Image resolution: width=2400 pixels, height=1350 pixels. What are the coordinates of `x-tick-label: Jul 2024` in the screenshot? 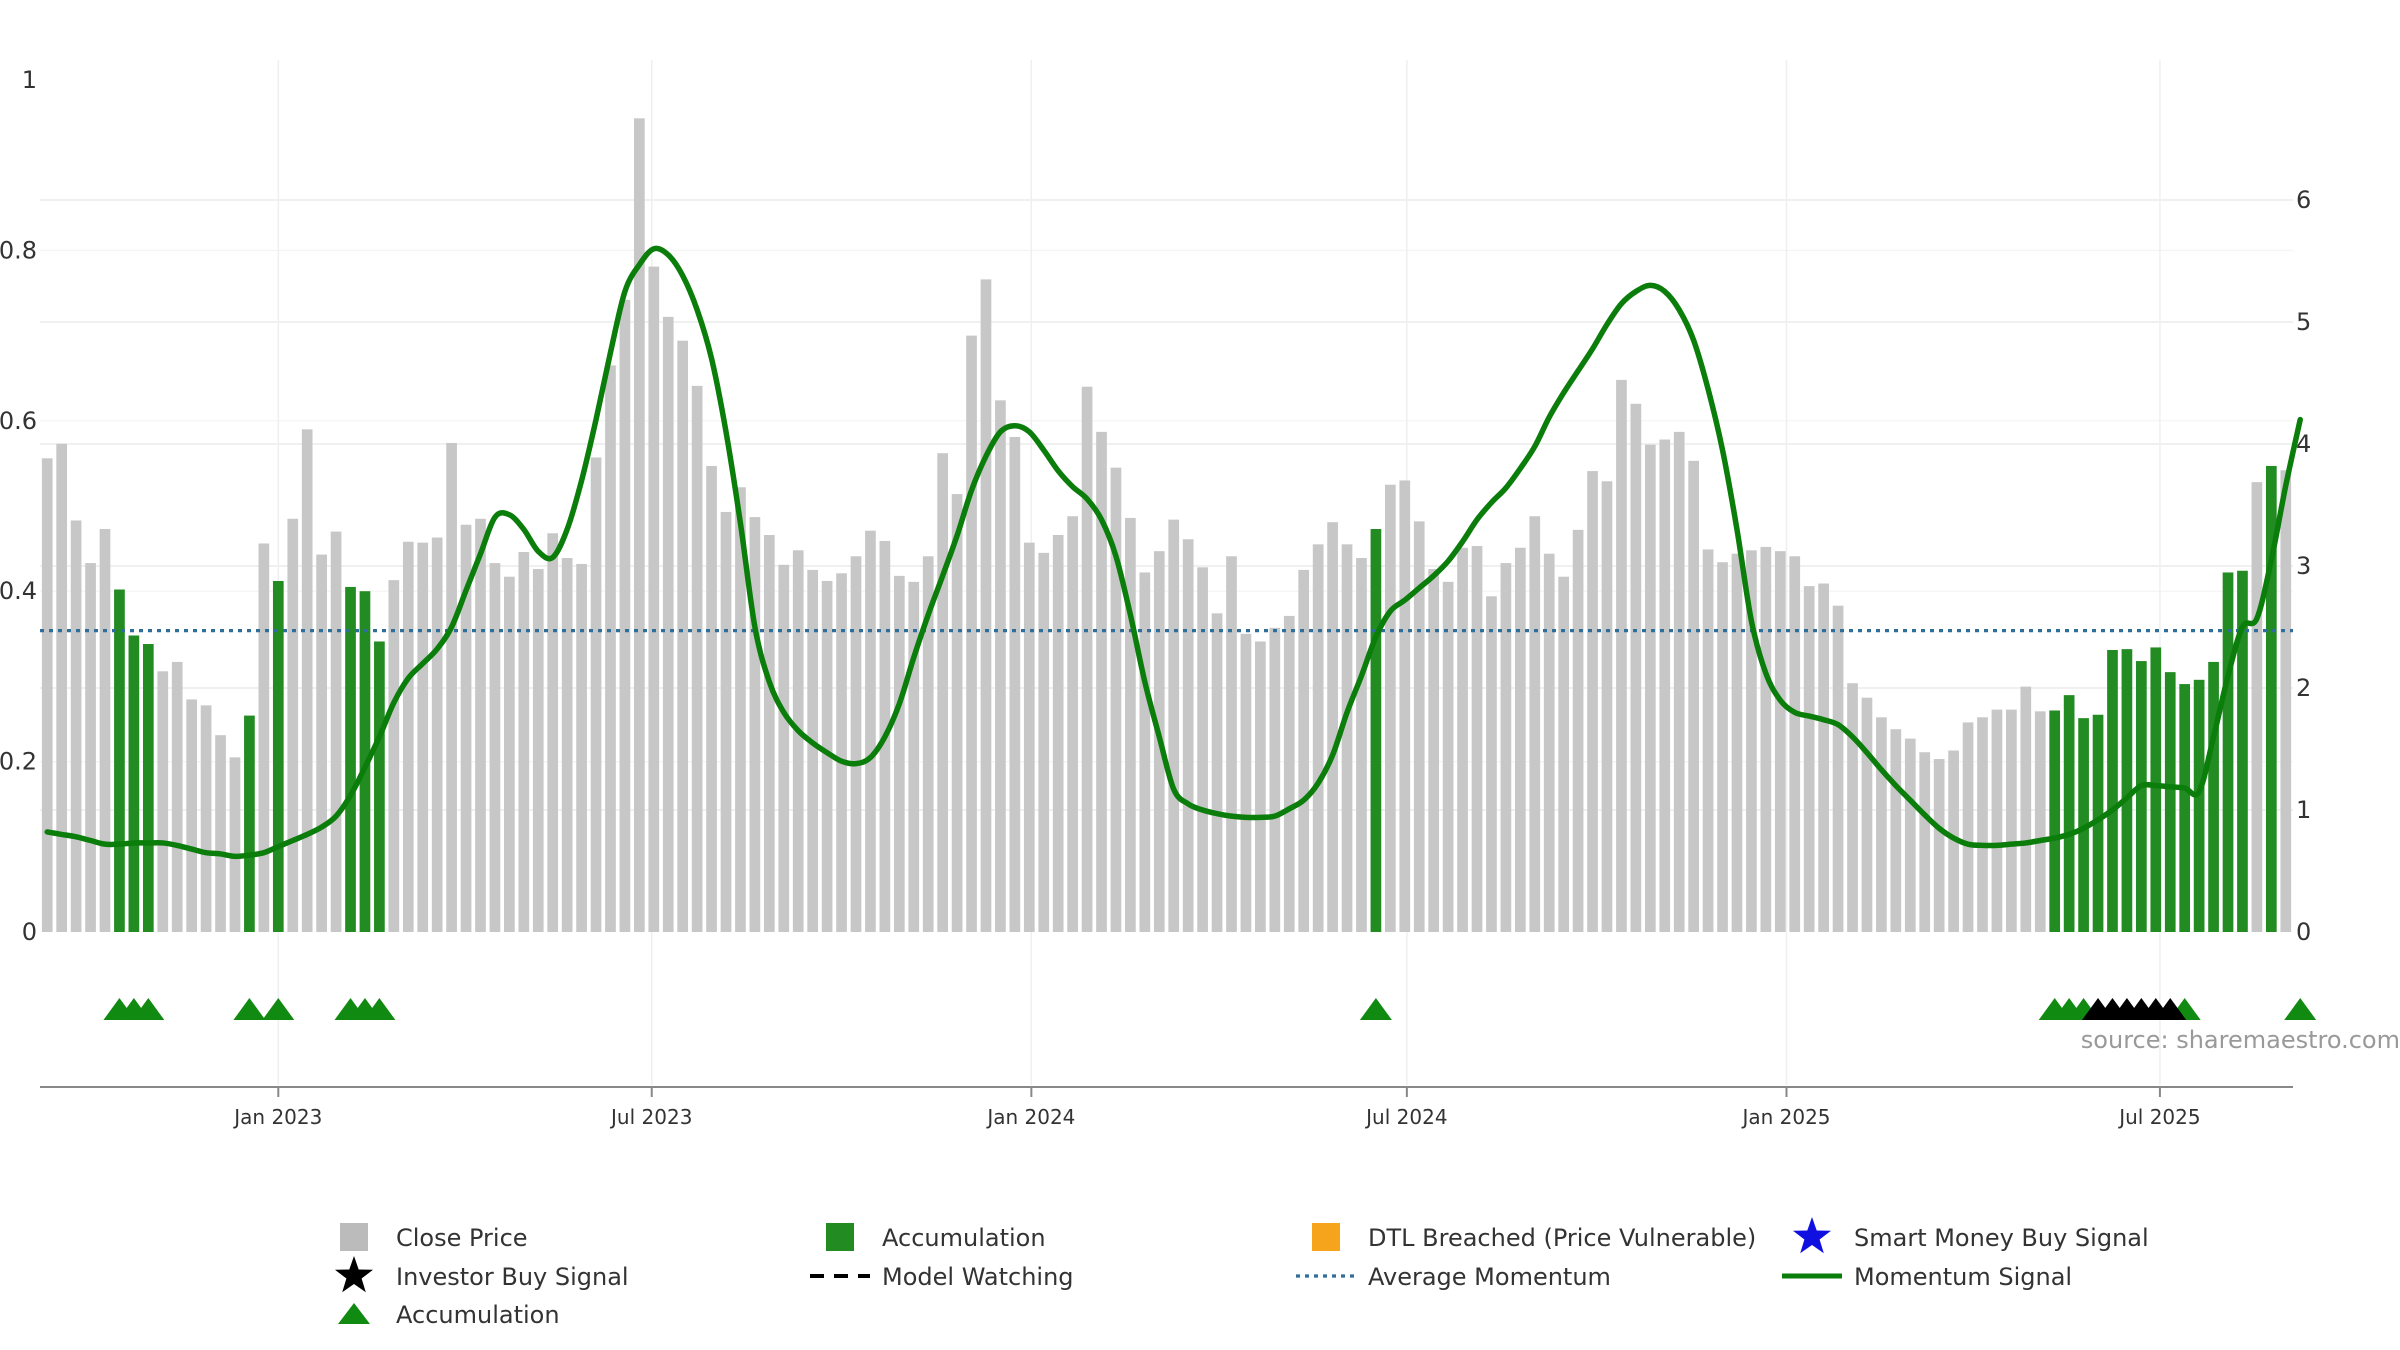 It's located at (1405, 1117).